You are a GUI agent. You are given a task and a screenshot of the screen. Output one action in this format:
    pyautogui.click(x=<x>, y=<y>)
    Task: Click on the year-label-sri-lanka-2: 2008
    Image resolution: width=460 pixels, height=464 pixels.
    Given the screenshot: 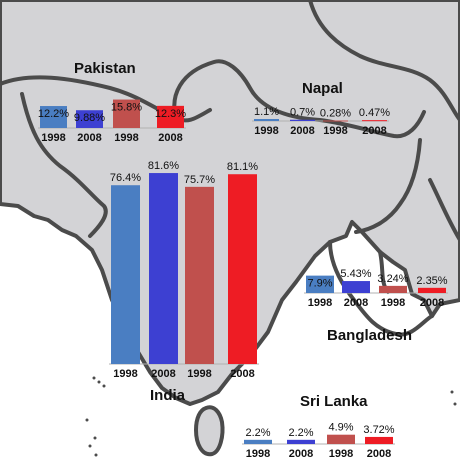 What is the action you would take?
    pyautogui.click(x=301, y=454)
    